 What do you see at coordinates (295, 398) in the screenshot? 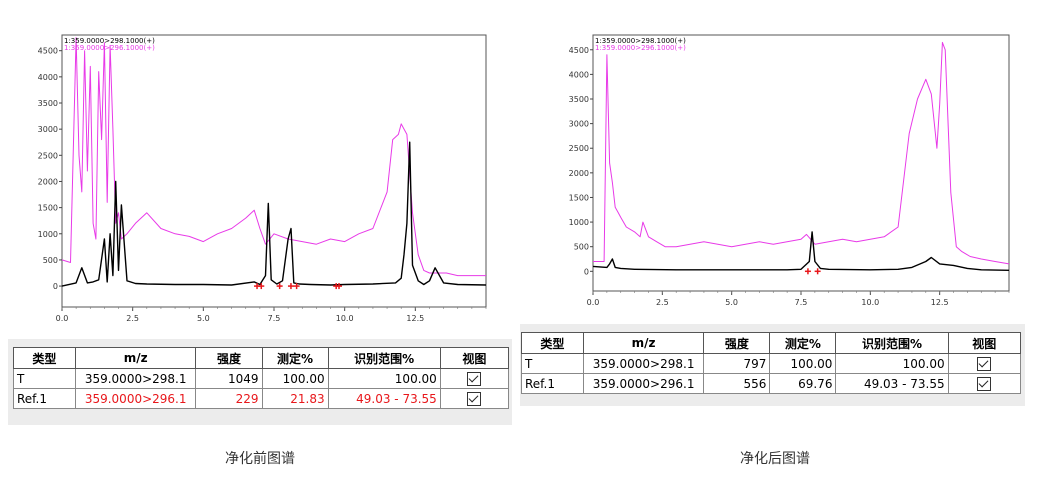
I see `cell-measured: 21.83` at bounding box center [295, 398].